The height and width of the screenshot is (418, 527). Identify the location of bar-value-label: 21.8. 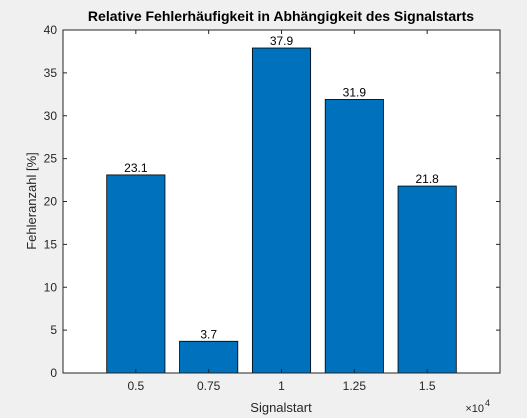
(427, 179).